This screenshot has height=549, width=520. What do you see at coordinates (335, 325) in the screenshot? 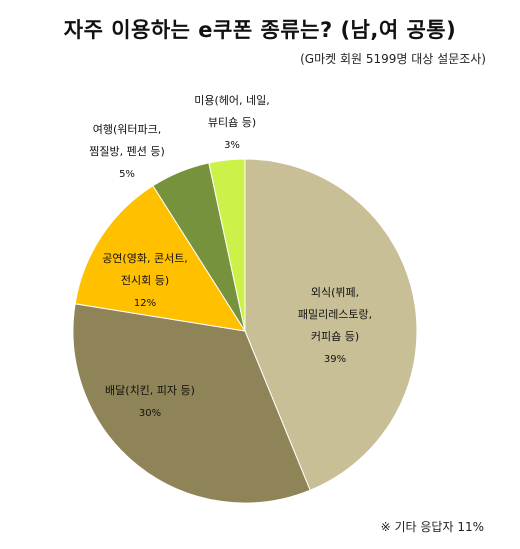
I see `slice-label: 외식(뷔페, 패밀리레스토랑, 커피숍 등) 39%` at bounding box center [335, 325].